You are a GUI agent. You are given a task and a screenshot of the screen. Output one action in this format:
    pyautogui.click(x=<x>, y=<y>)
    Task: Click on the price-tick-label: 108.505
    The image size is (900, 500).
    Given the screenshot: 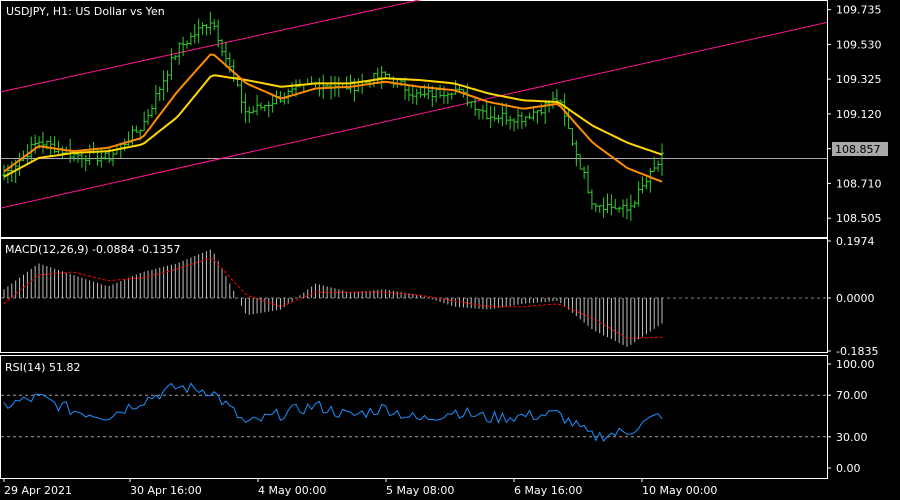 What is the action you would take?
    pyautogui.click(x=859, y=218)
    